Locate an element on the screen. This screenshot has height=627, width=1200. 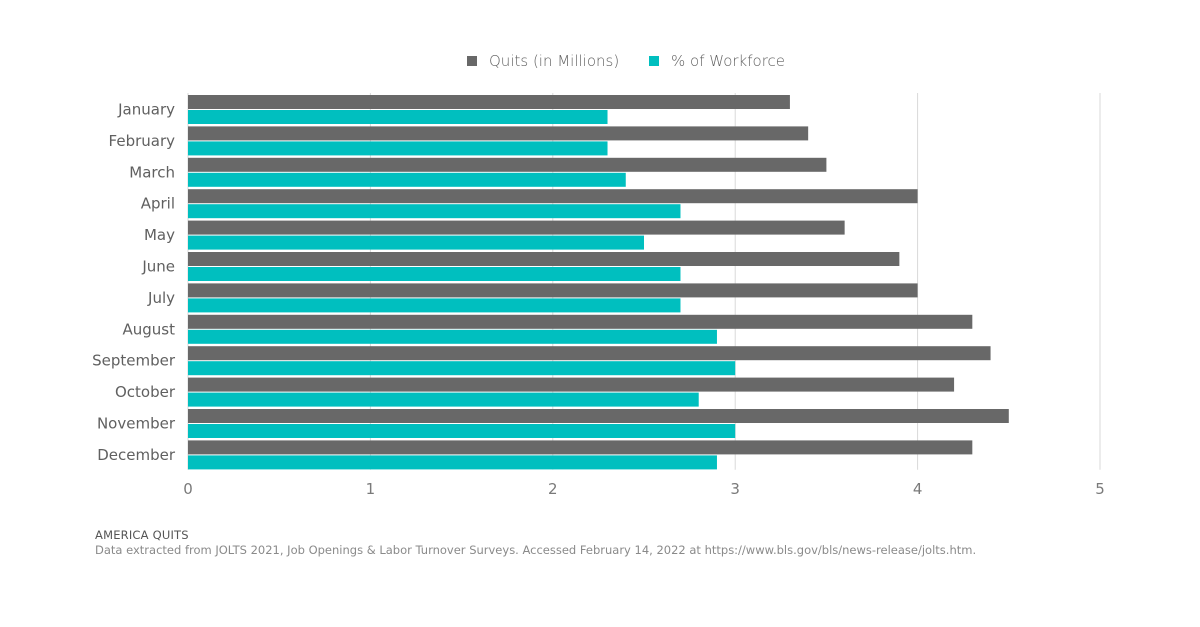
category-label-august: August is located at coordinates (149, 329).